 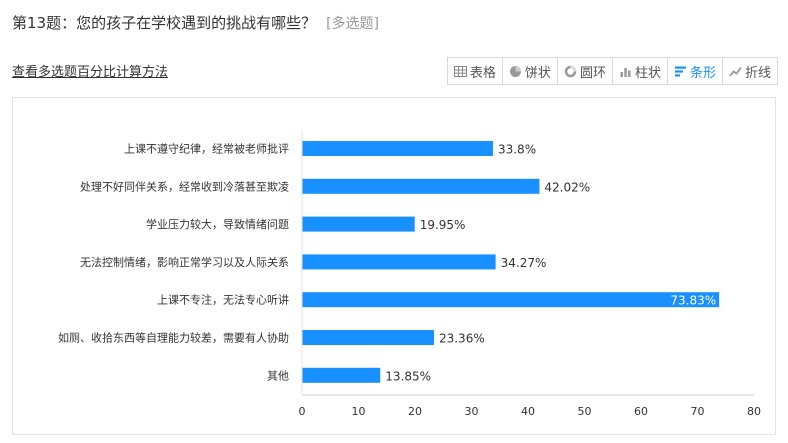 What do you see at coordinates (570, 71) in the screenshot?
I see `donut-icon` at bounding box center [570, 71].